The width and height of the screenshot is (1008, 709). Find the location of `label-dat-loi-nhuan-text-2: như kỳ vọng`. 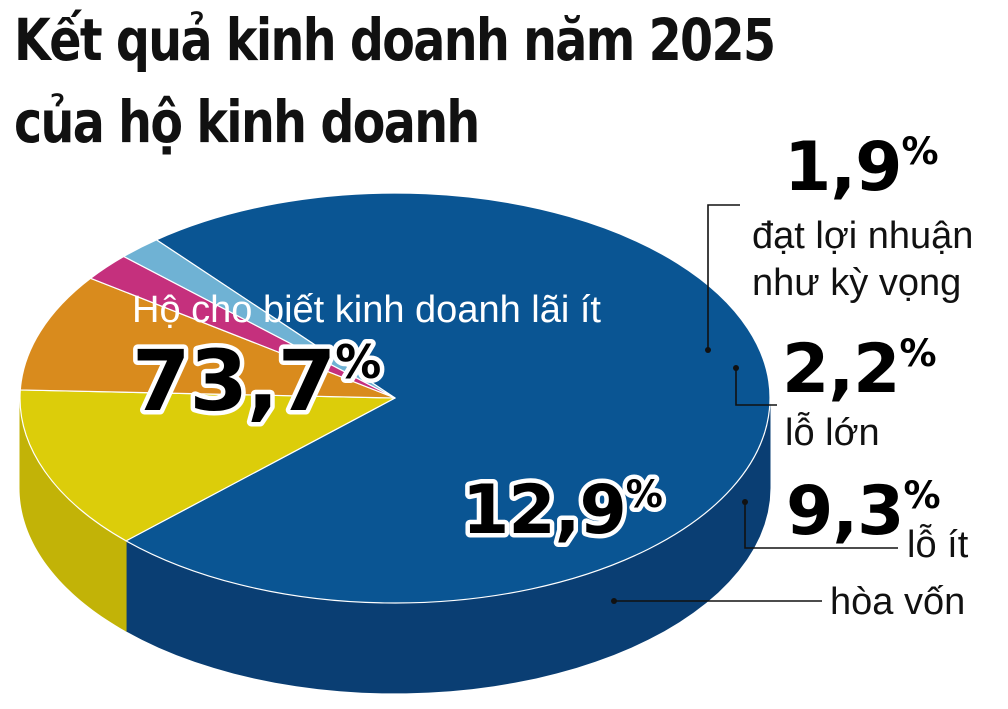

label-dat-loi-nhuan-text-2: như kỳ vọng is located at coordinates (856, 283).